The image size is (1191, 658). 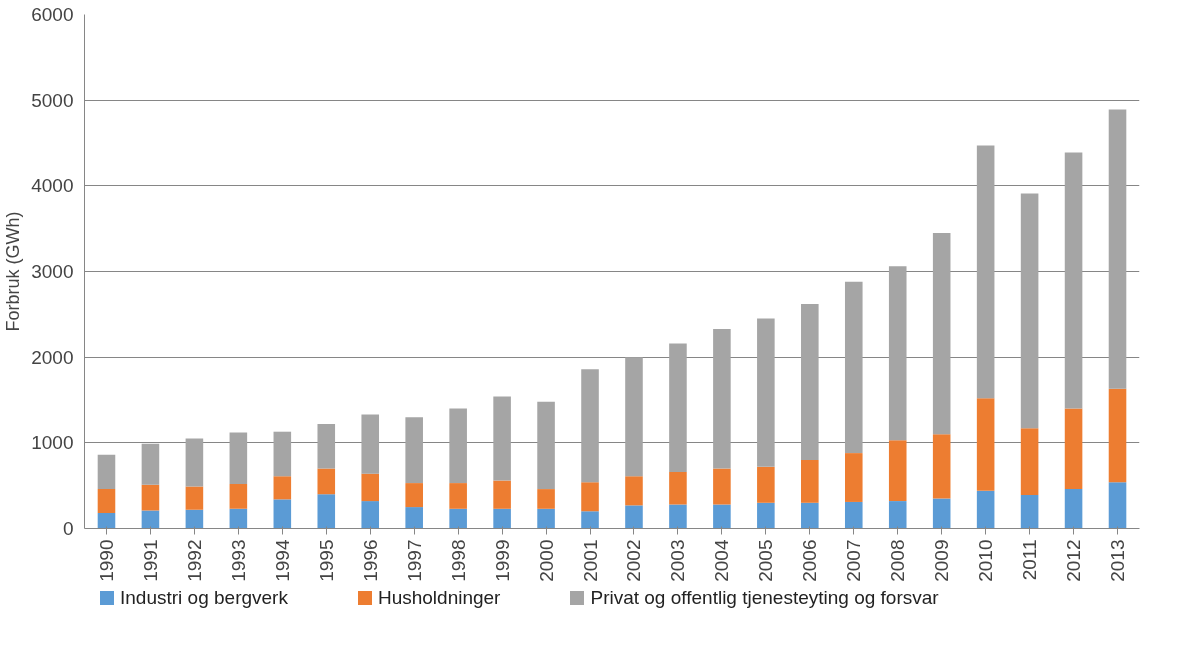 What do you see at coordinates (282, 560) in the screenshot?
I see `x-tick-label: 1994` at bounding box center [282, 560].